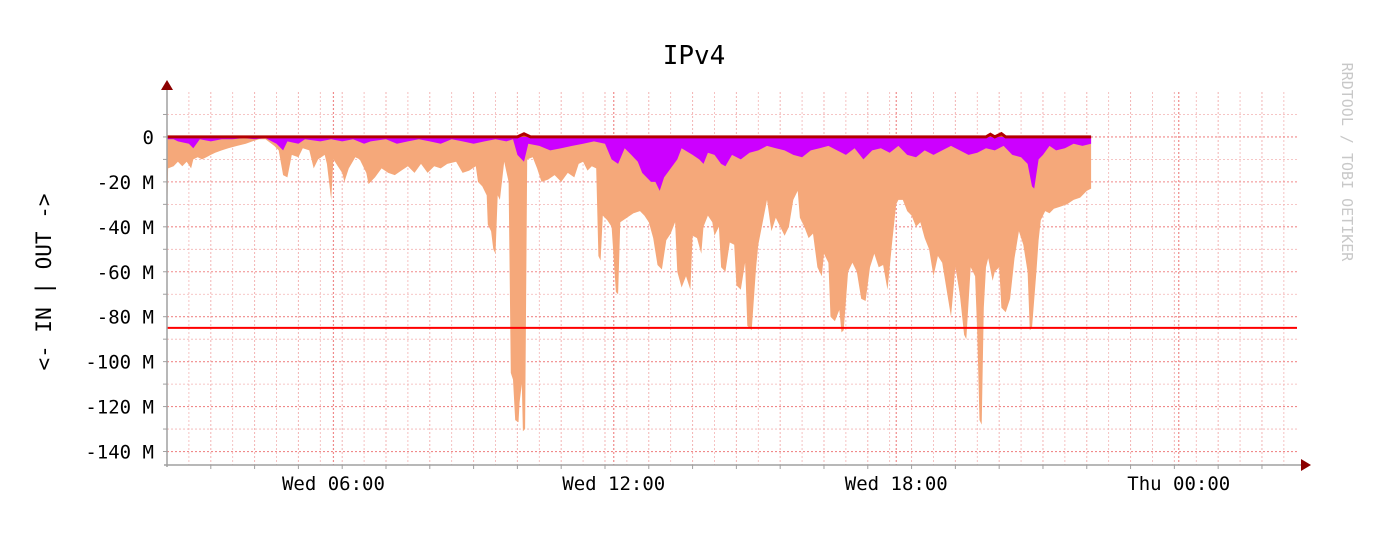 The width and height of the screenshot is (1398, 542). Describe the element at coordinates (119, 453) in the screenshot. I see `y-tick-label: -140 M` at that location.